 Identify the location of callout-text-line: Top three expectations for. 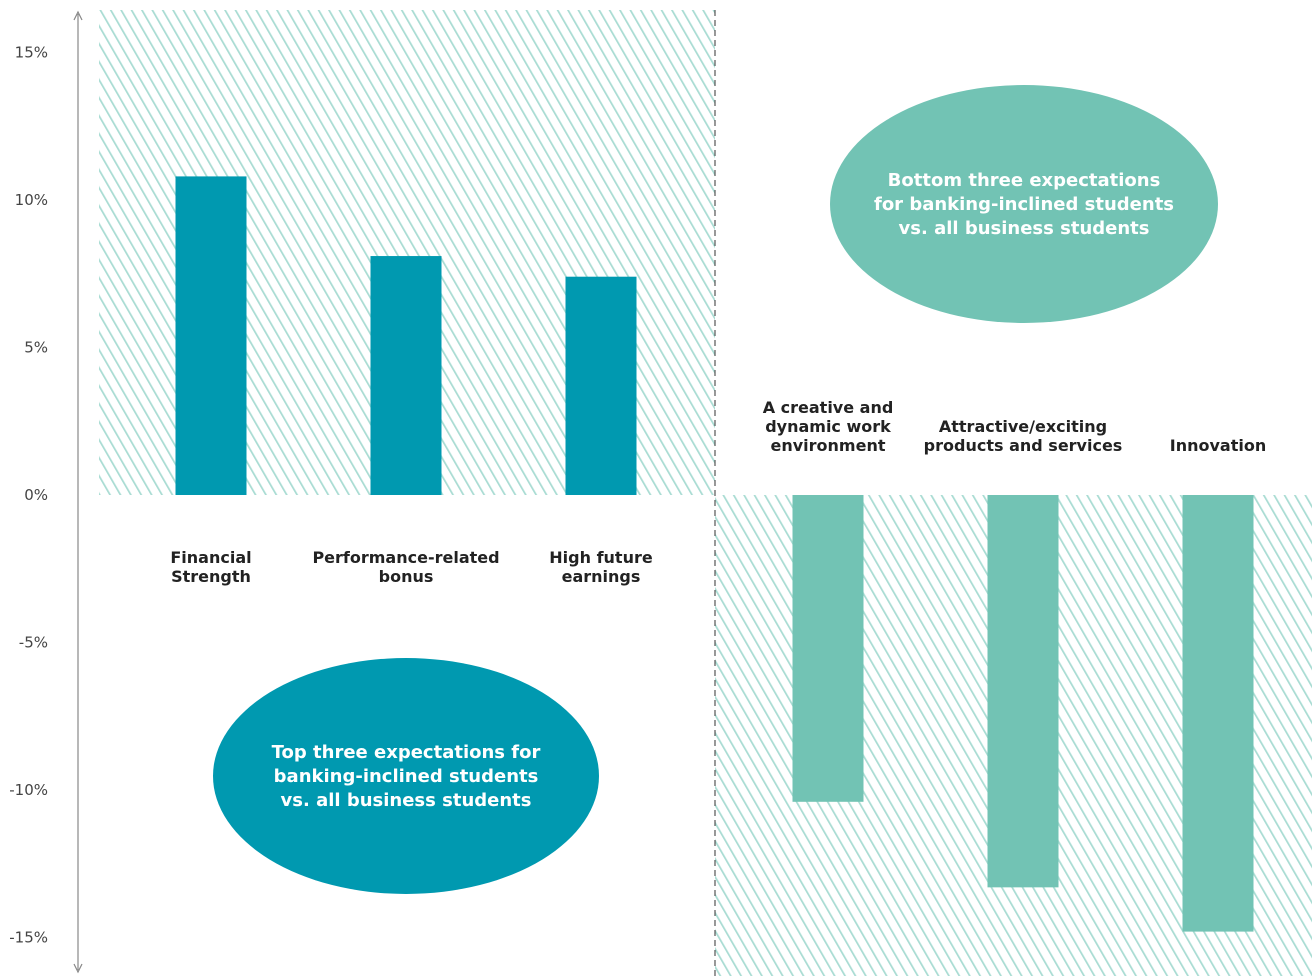
(406, 752).